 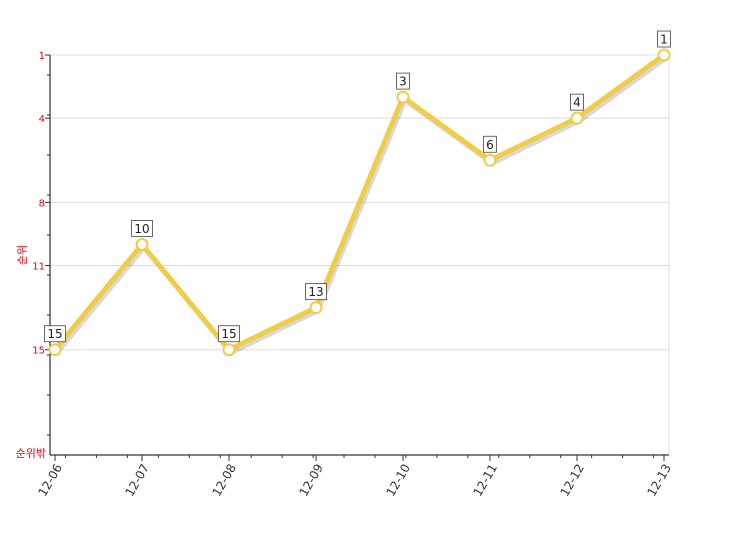 I want to click on x-axis-ticks: 12-06 12-07 12-08 12-09 12-10 12-11 12-12 12-13, so click(x=355, y=477).